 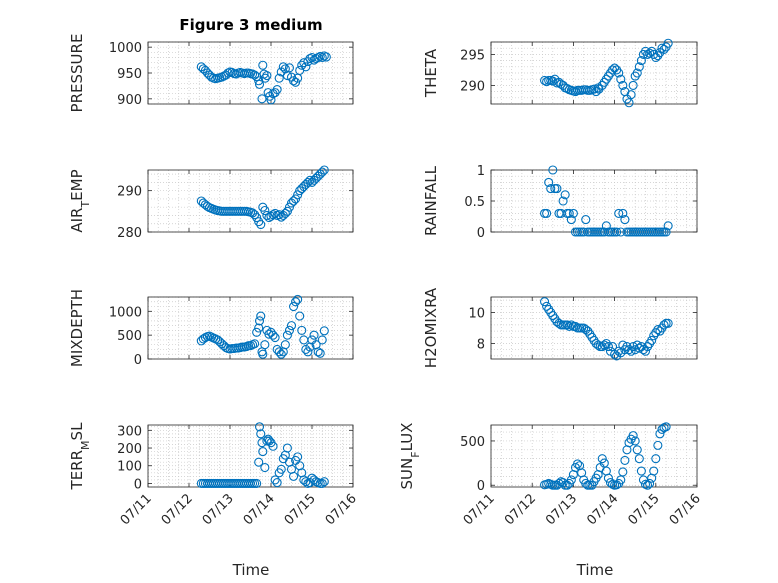 I want to click on y-tick-label: 10, so click(x=476, y=314).